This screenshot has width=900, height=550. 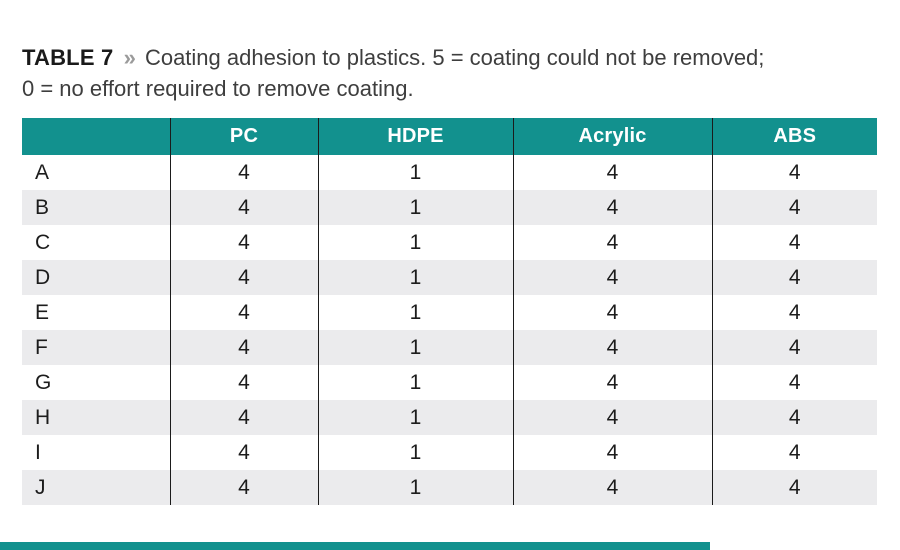 I want to click on row-label-header, so click(x=96, y=136).